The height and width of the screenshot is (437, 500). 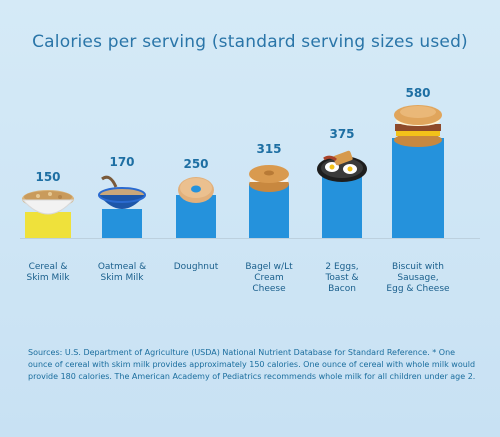 I want to click on bar-value-label: 580, so click(x=418, y=93).